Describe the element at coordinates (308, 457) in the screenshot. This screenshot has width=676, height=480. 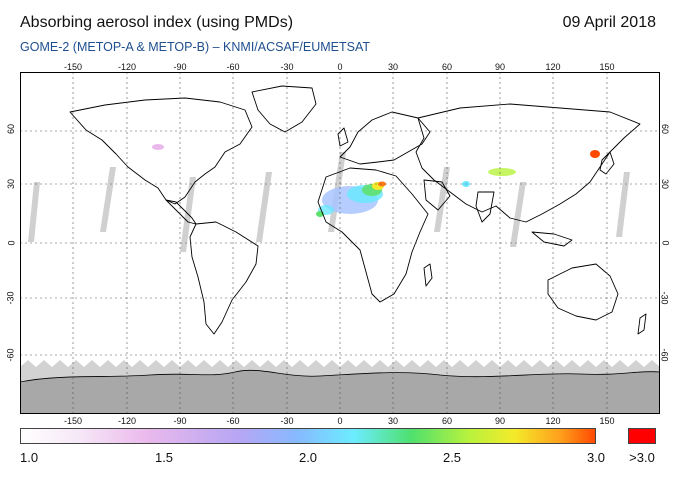
I see `colorbar-label: 2.0` at that location.